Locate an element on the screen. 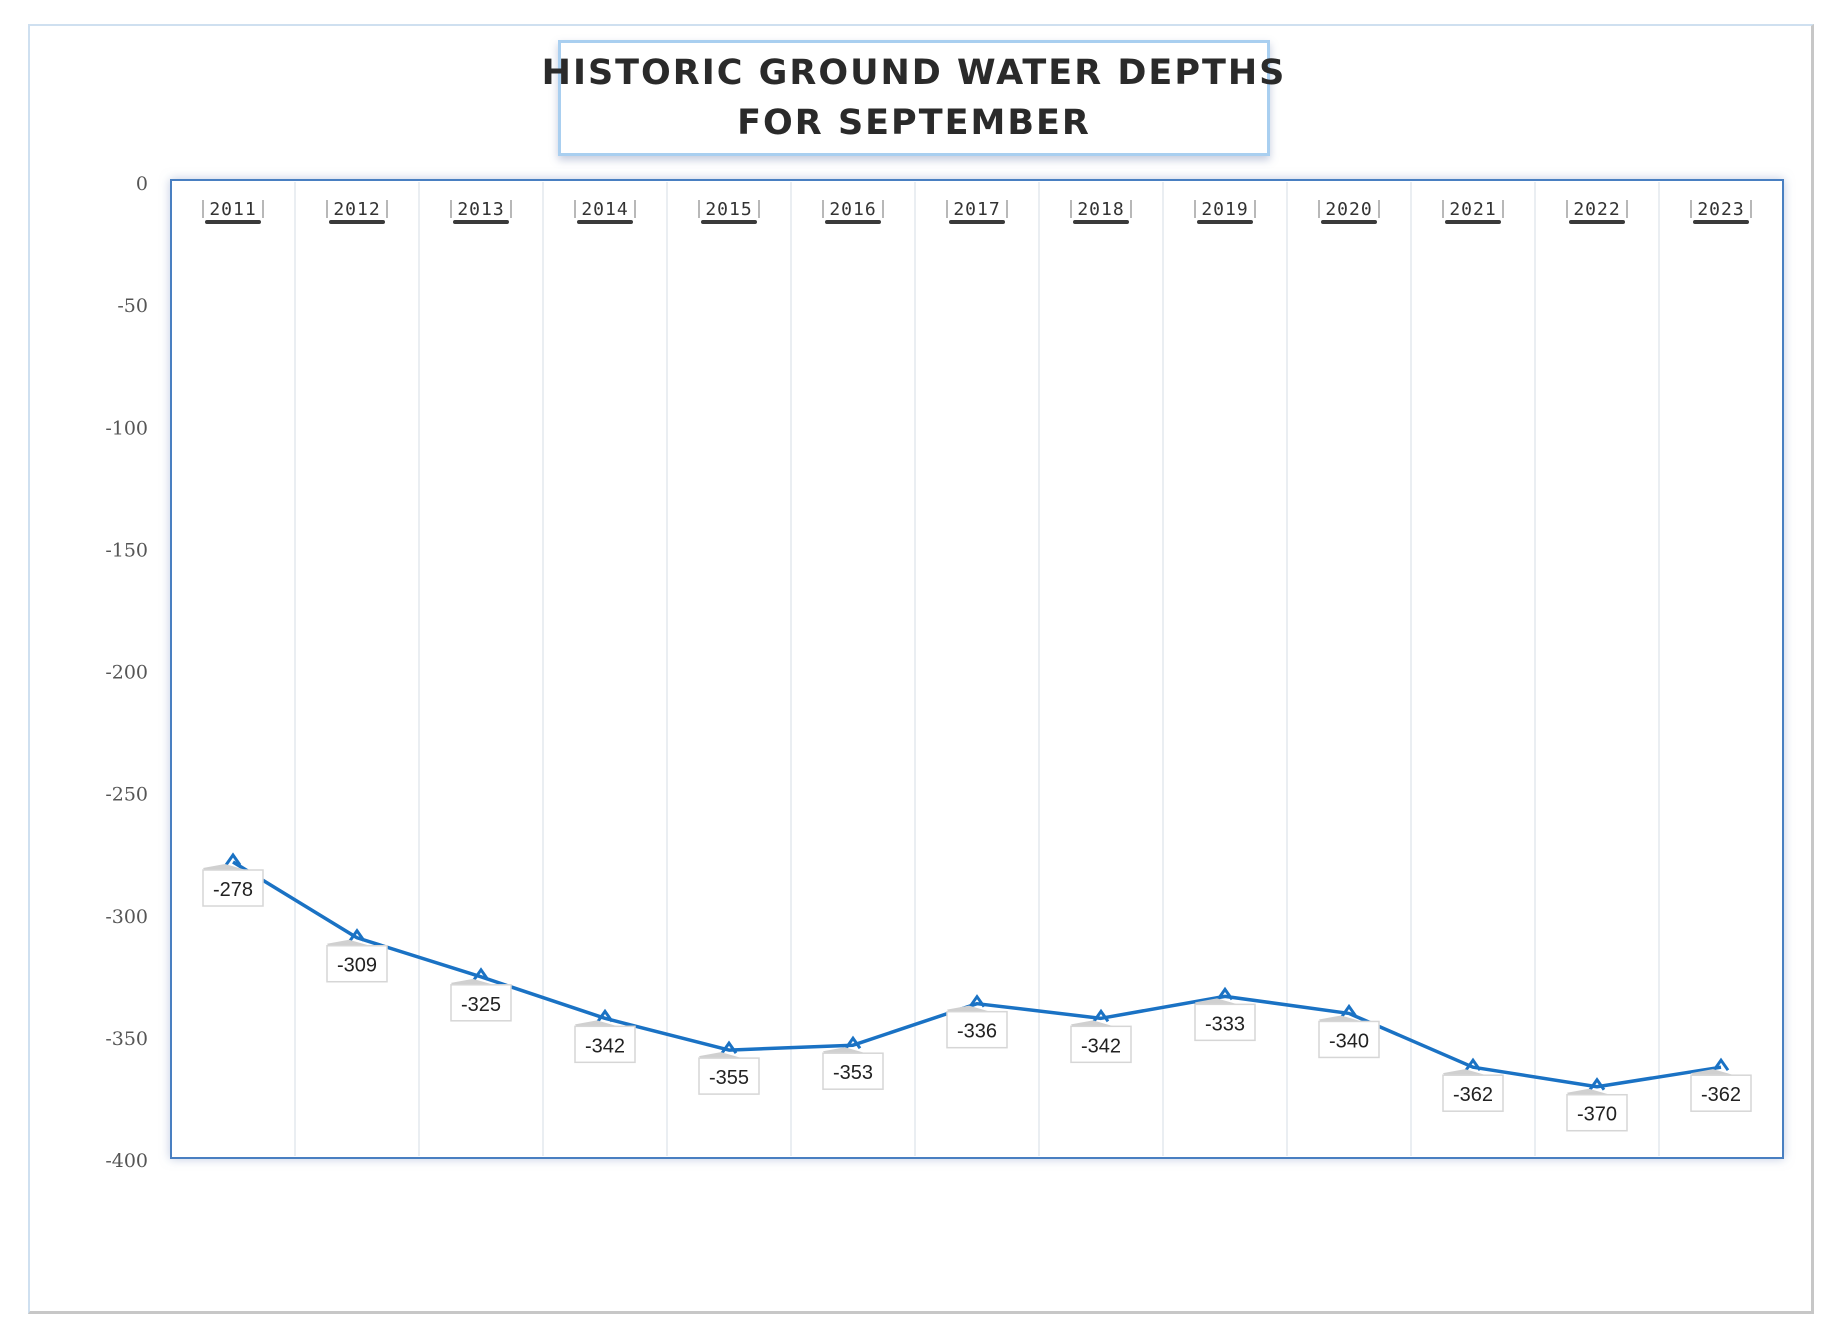  y-axis-ticks: 0 -50 -100 -150 -200 -250 -300 -350 -400 is located at coordinates (126, 672).